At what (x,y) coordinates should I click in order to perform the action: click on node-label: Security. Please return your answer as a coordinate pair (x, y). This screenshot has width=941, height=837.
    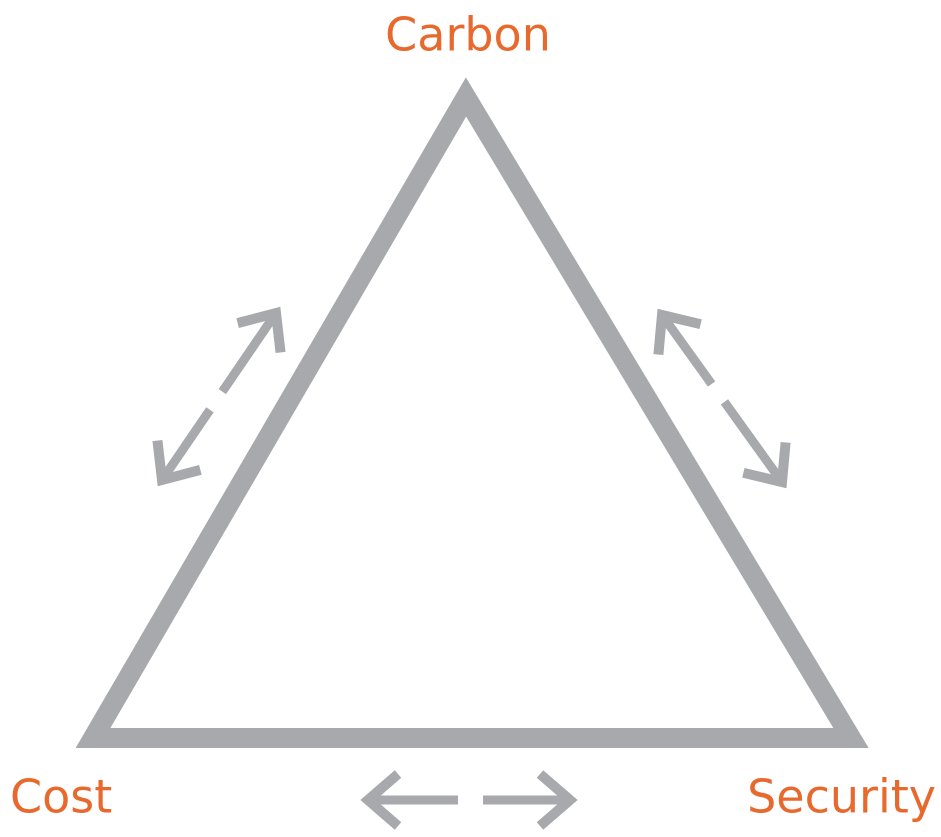
    Looking at the image, I should click on (841, 797).